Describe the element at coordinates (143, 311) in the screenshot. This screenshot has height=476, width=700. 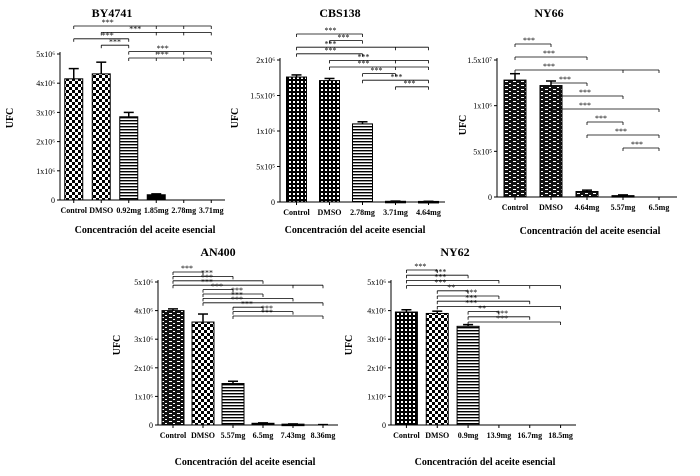
I see `y-tick-label: 4x10⁶` at that location.